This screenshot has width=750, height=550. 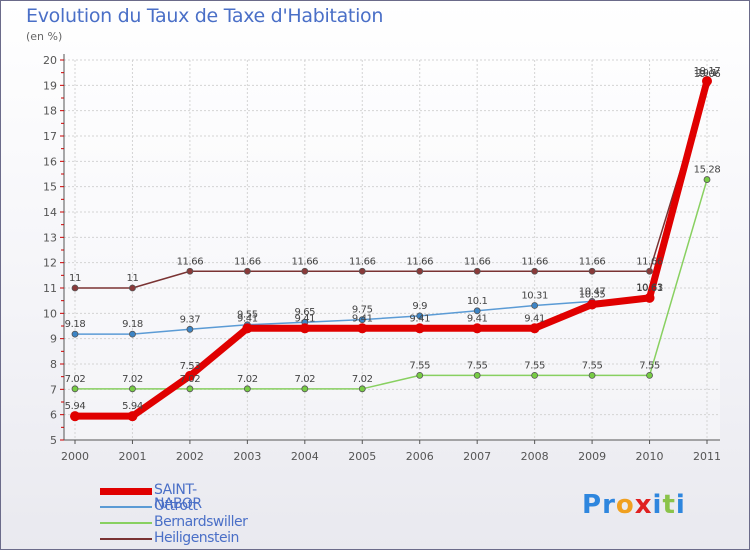 What do you see at coordinates (50, 187) in the screenshot?
I see `y-tick-label: 15` at bounding box center [50, 187].